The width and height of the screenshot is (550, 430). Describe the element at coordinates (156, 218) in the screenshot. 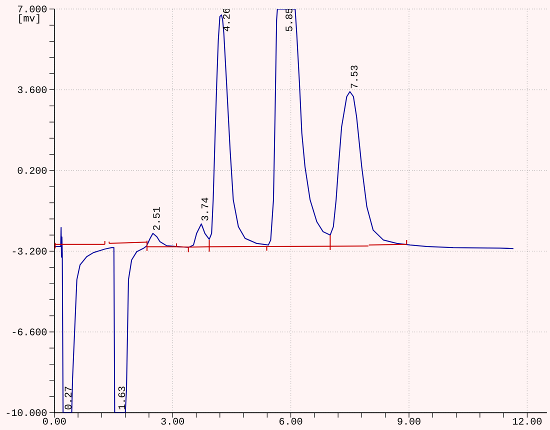

I see `annotation: 2.51` at that location.